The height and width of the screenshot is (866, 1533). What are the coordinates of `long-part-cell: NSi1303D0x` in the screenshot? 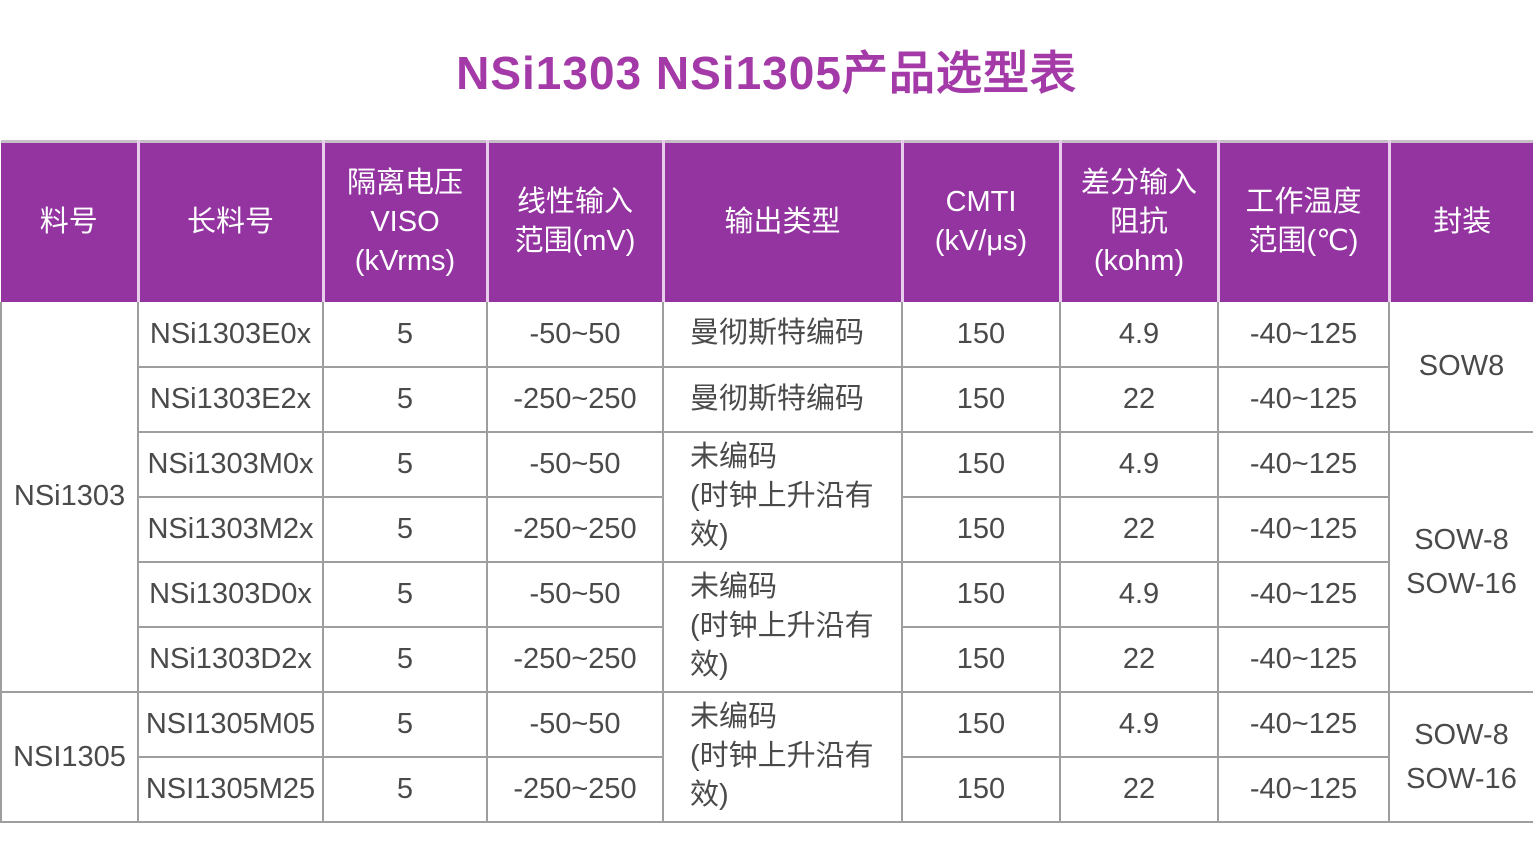 It's located at (230, 594).